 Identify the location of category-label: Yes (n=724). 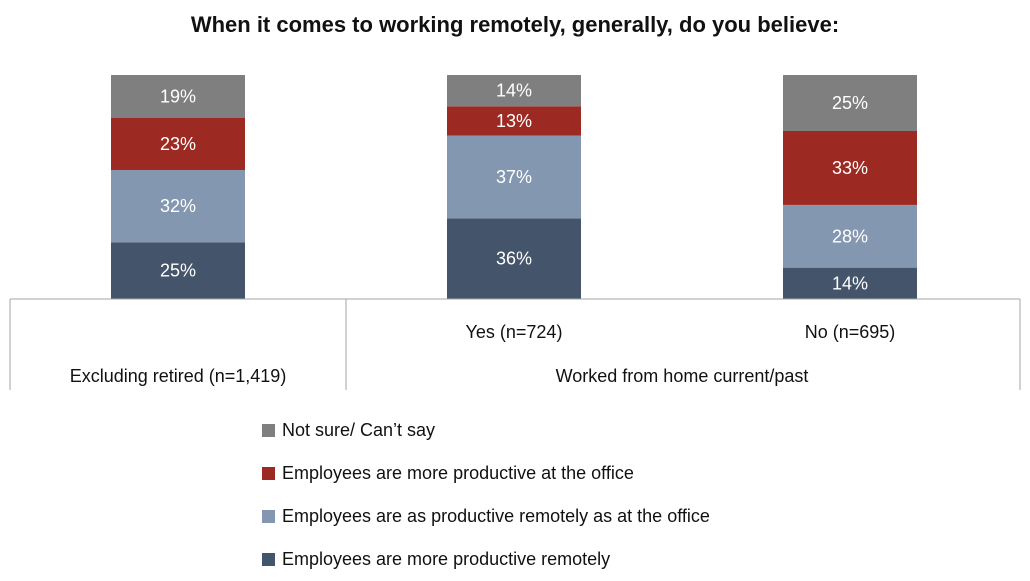
(514, 332).